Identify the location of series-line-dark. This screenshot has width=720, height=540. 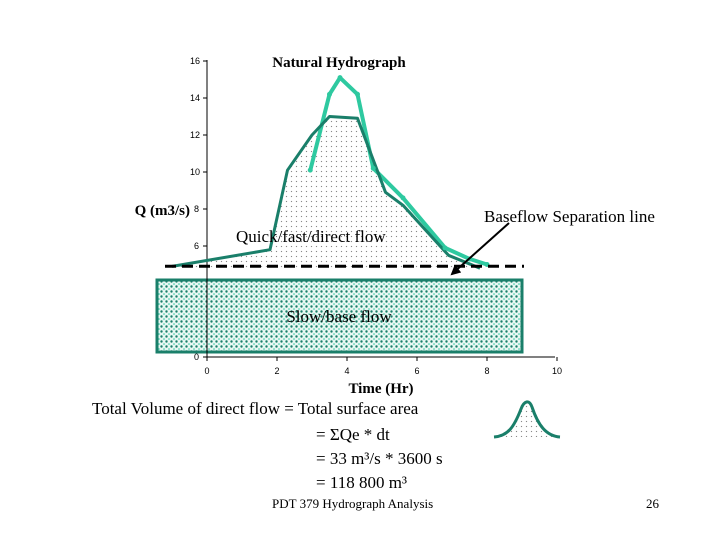
(326, 192).